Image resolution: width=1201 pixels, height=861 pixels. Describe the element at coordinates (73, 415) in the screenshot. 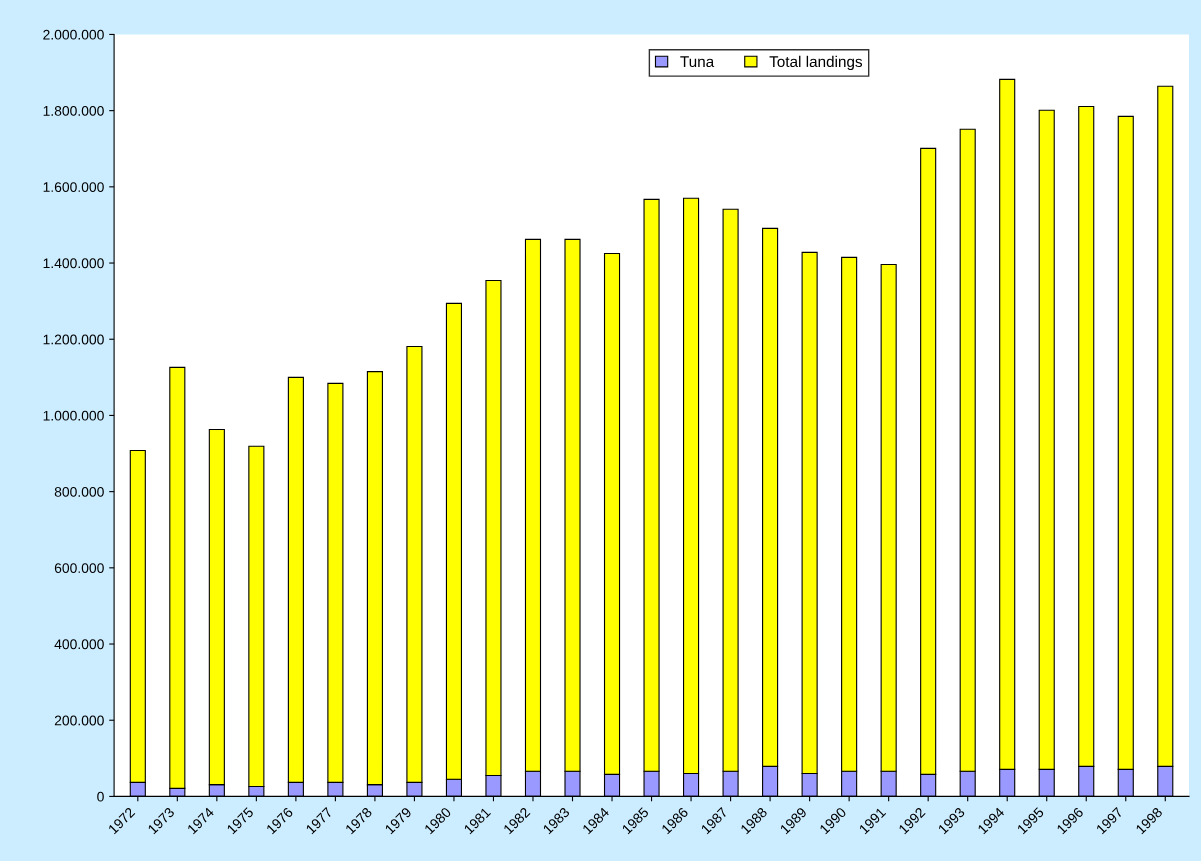

I see `y-tick-label: 1.000.000` at that location.